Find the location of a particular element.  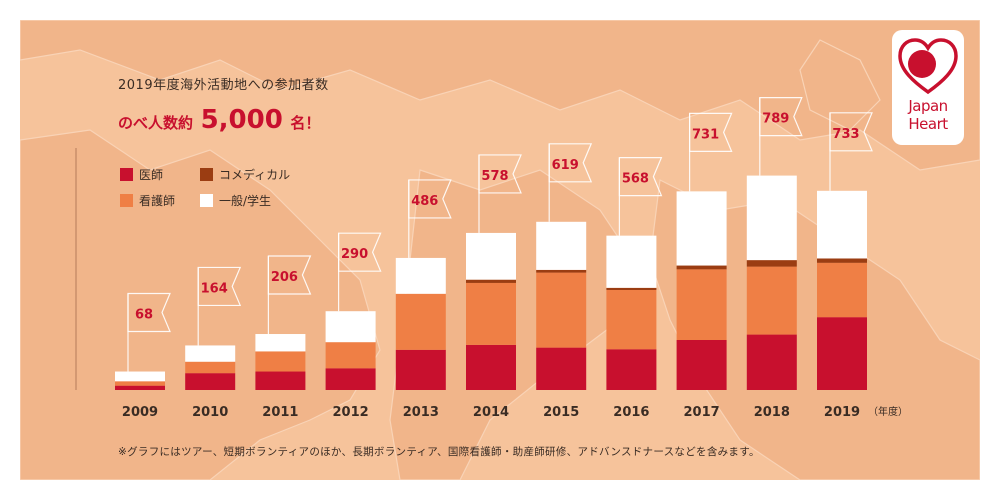

legend-label: 看護師 is located at coordinates (157, 200).